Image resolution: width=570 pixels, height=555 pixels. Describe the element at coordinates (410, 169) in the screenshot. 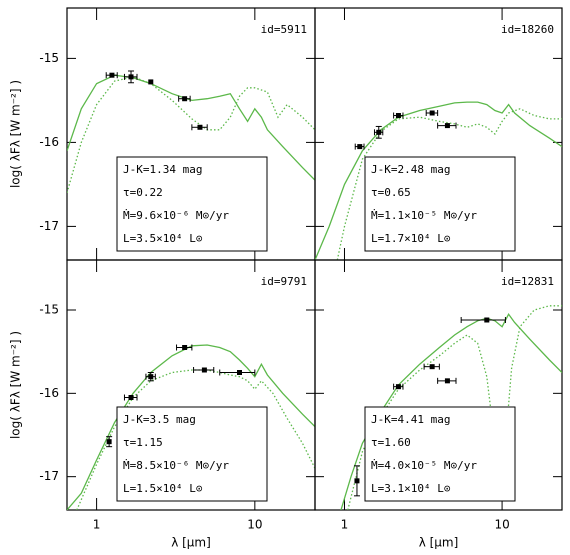

I see `annotation: J-K=2.48 mag` at that location.